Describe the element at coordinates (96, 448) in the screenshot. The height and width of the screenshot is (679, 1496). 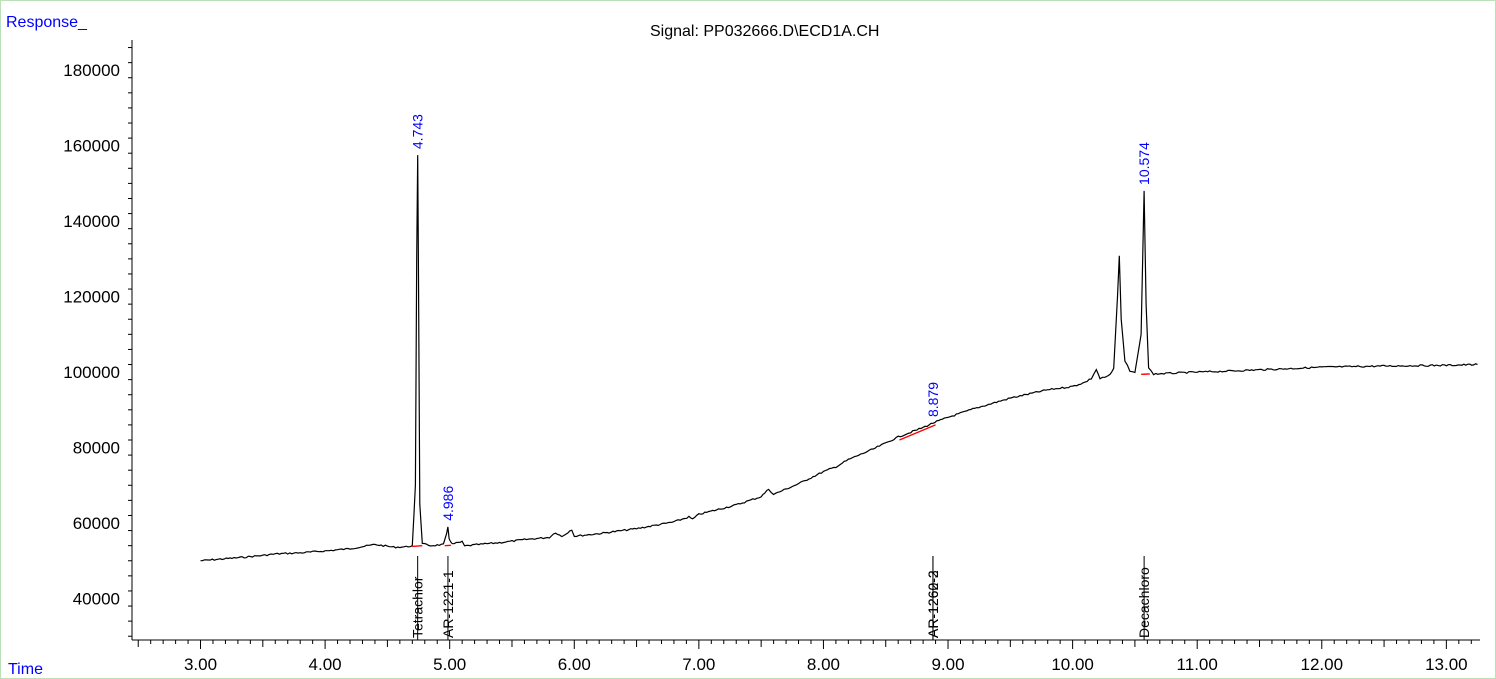
I see `y-tick-label: 80000` at that location.